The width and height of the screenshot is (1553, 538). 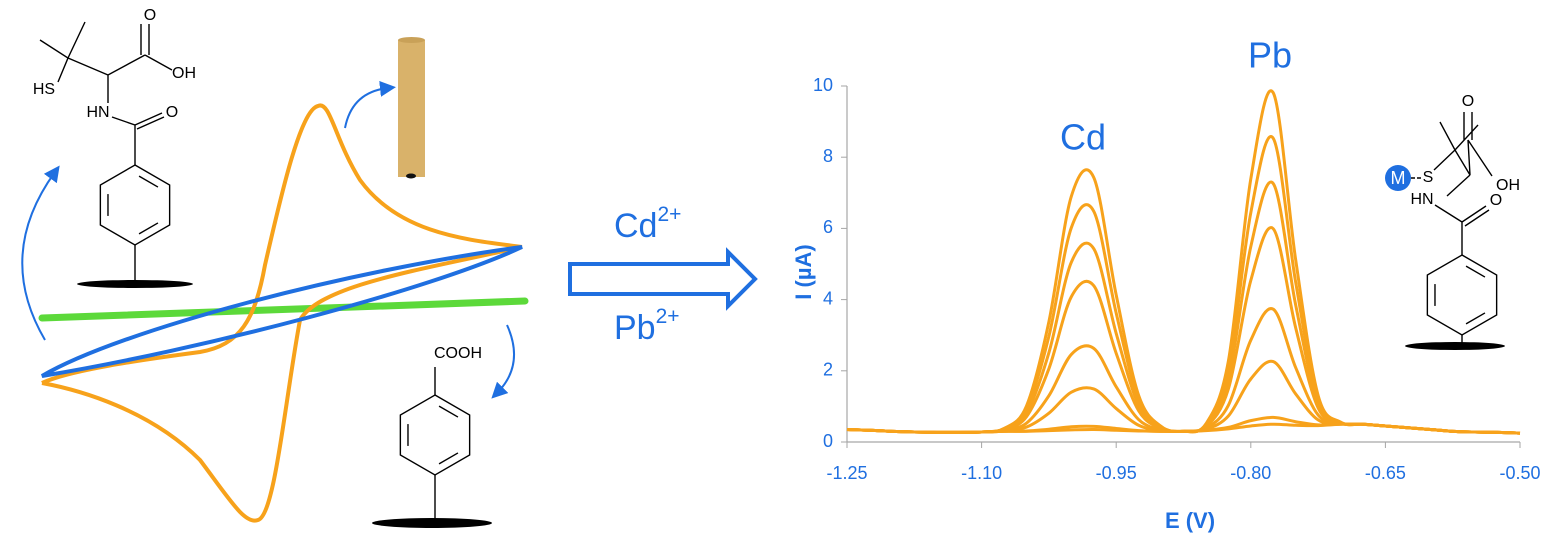 I want to click on metal-label: M, so click(x=1398, y=178).